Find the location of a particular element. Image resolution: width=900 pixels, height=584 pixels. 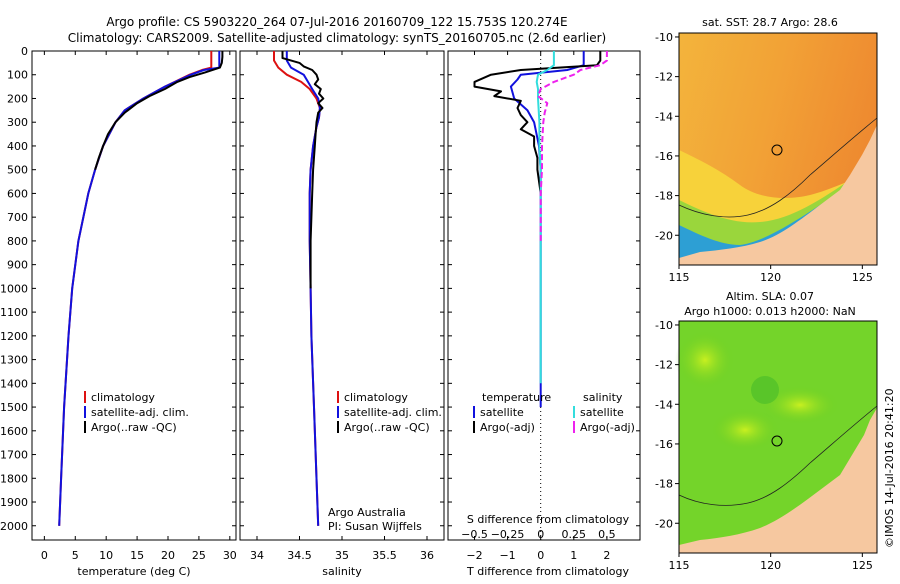

sla-anomaly-low is located at coordinates (765, 390).